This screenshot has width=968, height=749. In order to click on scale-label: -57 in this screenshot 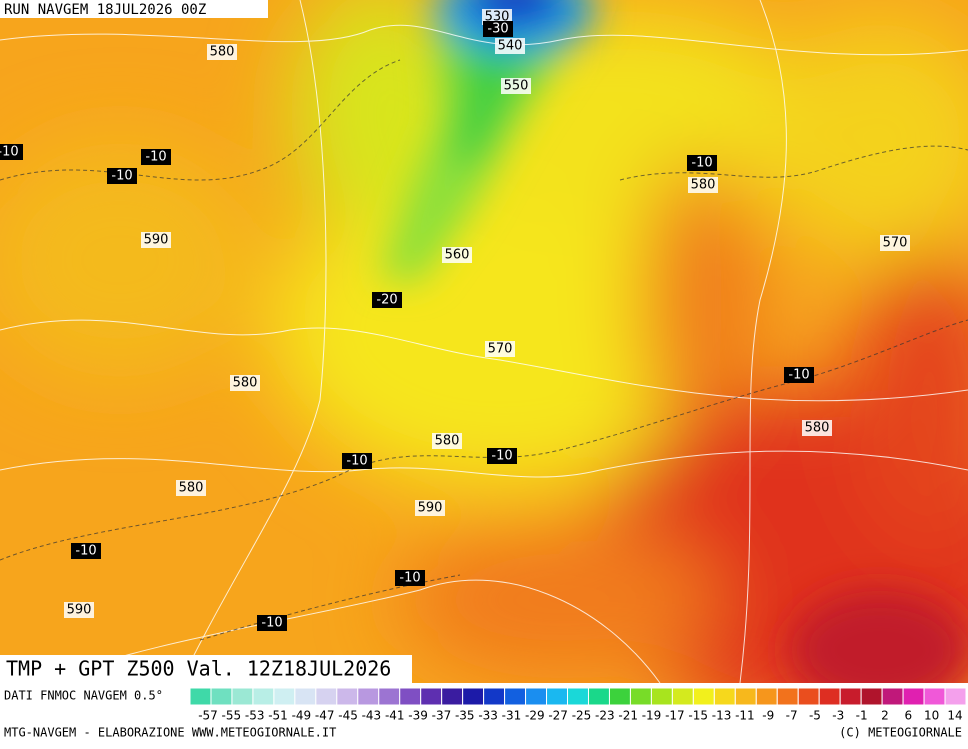, I will do `click(208, 716)`.